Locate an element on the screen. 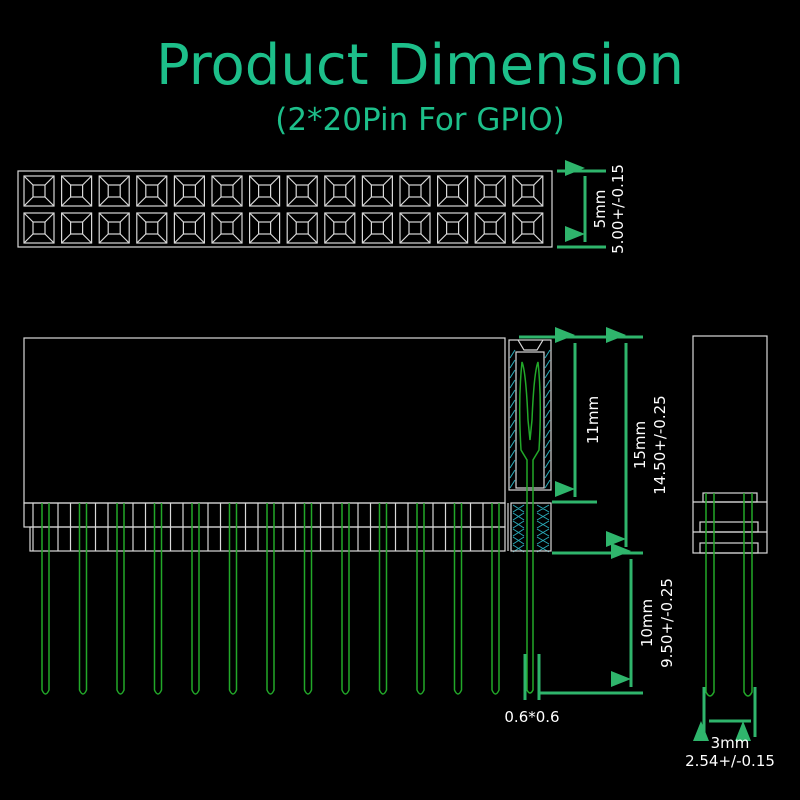 This screenshot has width=800, height=800. top-height-tolerance: 5.00+/-0.15 is located at coordinates (618, 209).